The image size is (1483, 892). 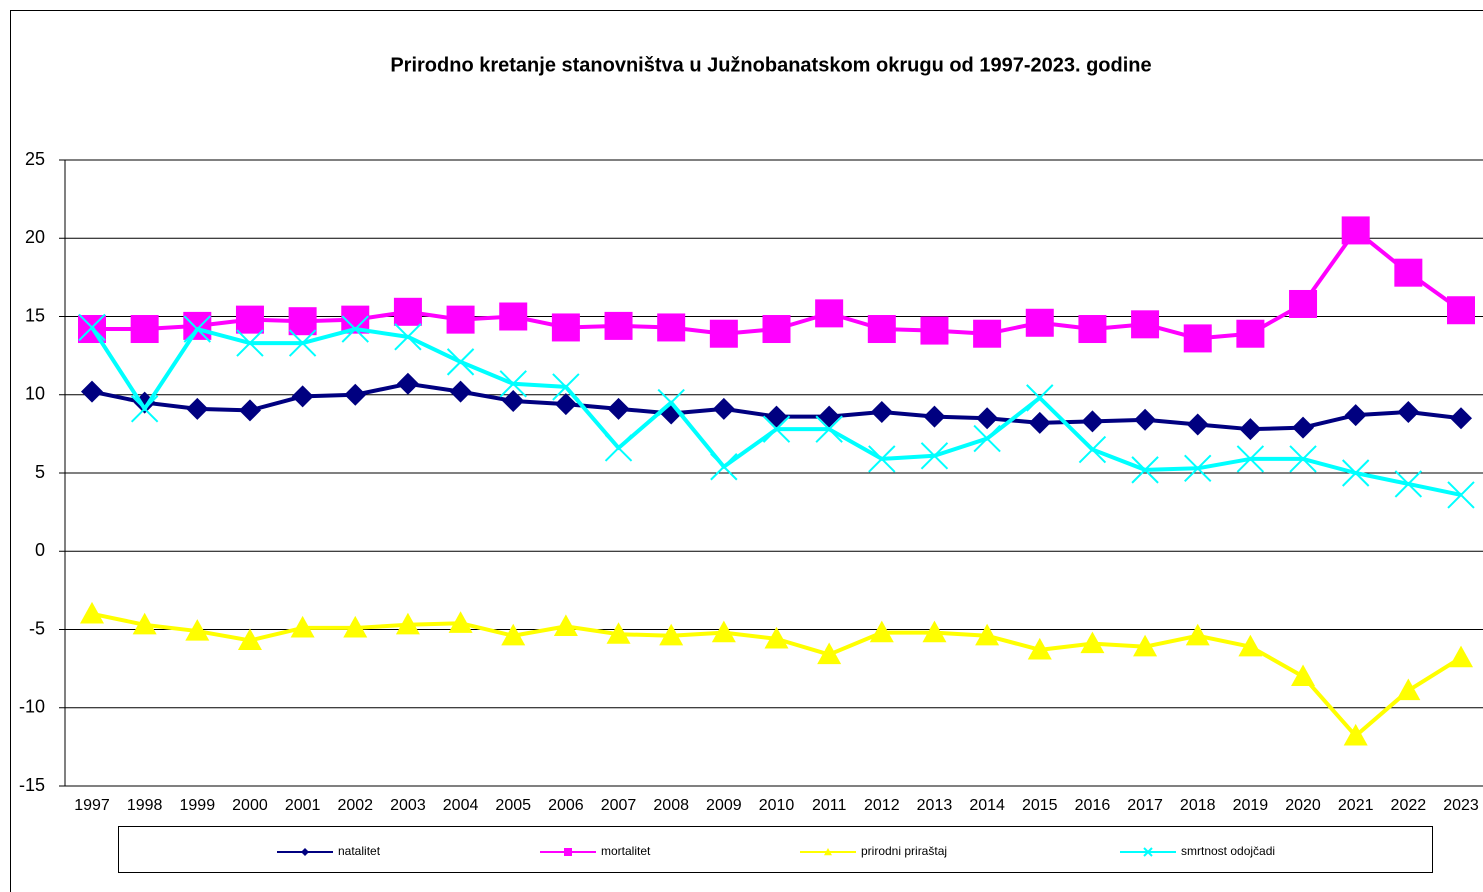 What do you see at coordinates (1409, 805) in the screenshot?
I see `x-tick-label: 2022` at bounding box center [1409, 805].